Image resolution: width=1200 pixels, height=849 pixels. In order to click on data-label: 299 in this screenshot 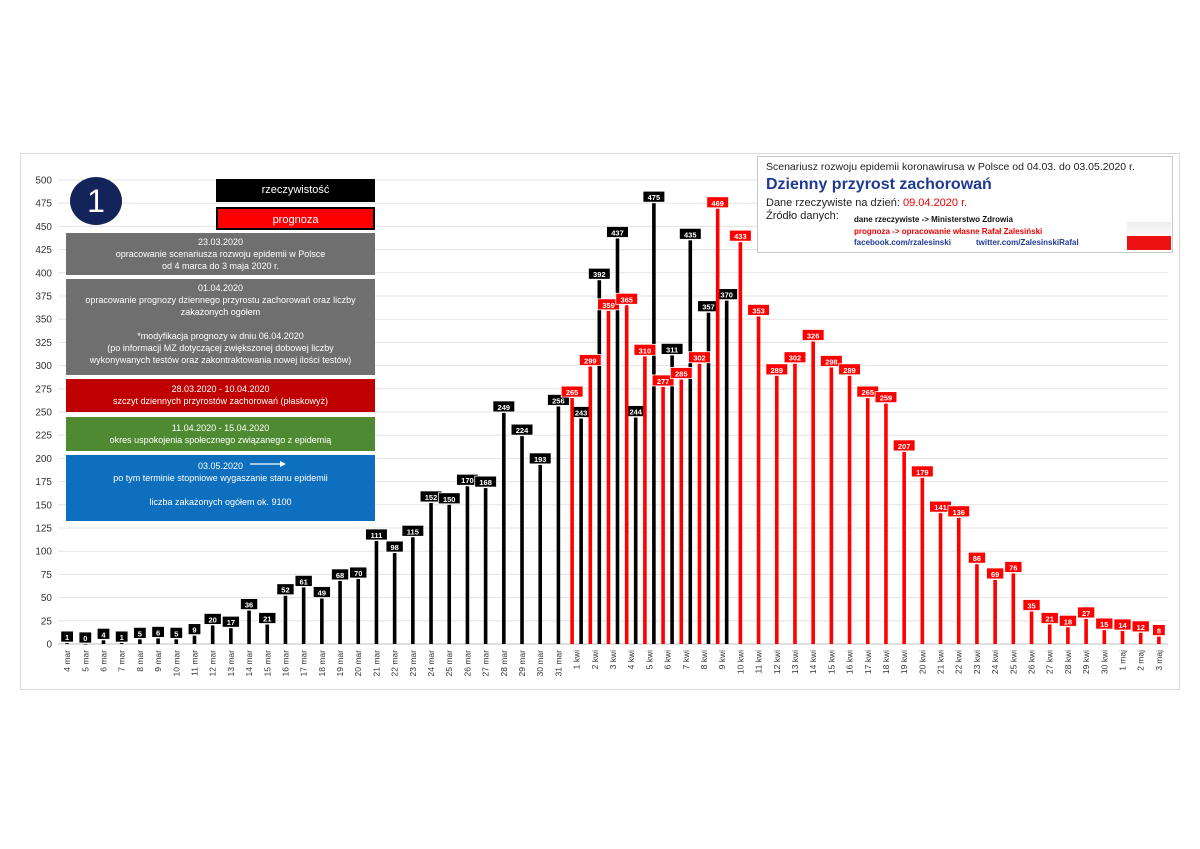, I will do `click(590, 361)`.